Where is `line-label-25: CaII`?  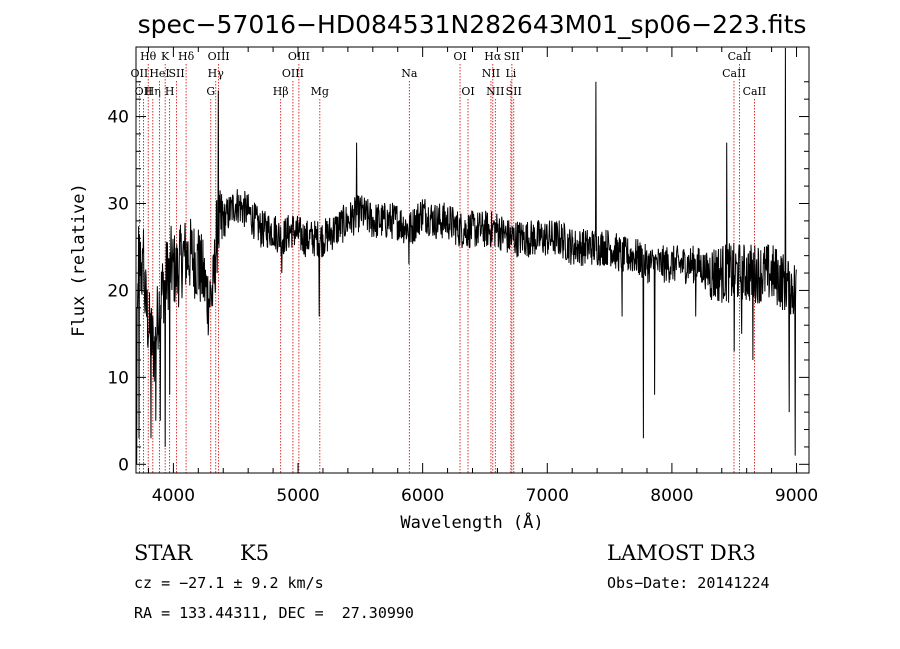 line-label-25: CaII is located at coordinates (734, 73).